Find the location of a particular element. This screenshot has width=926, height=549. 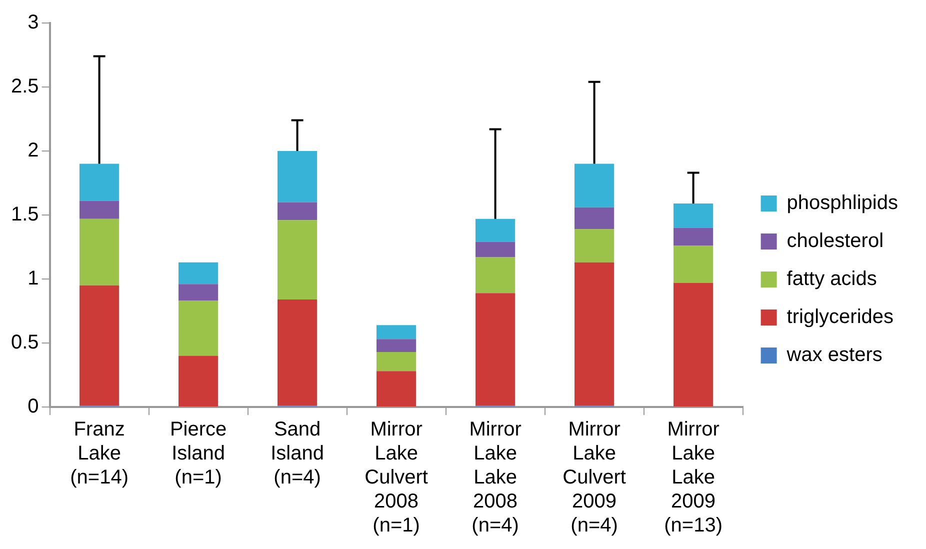

y-tick-label: 3 is located at coordinates (33, 23).